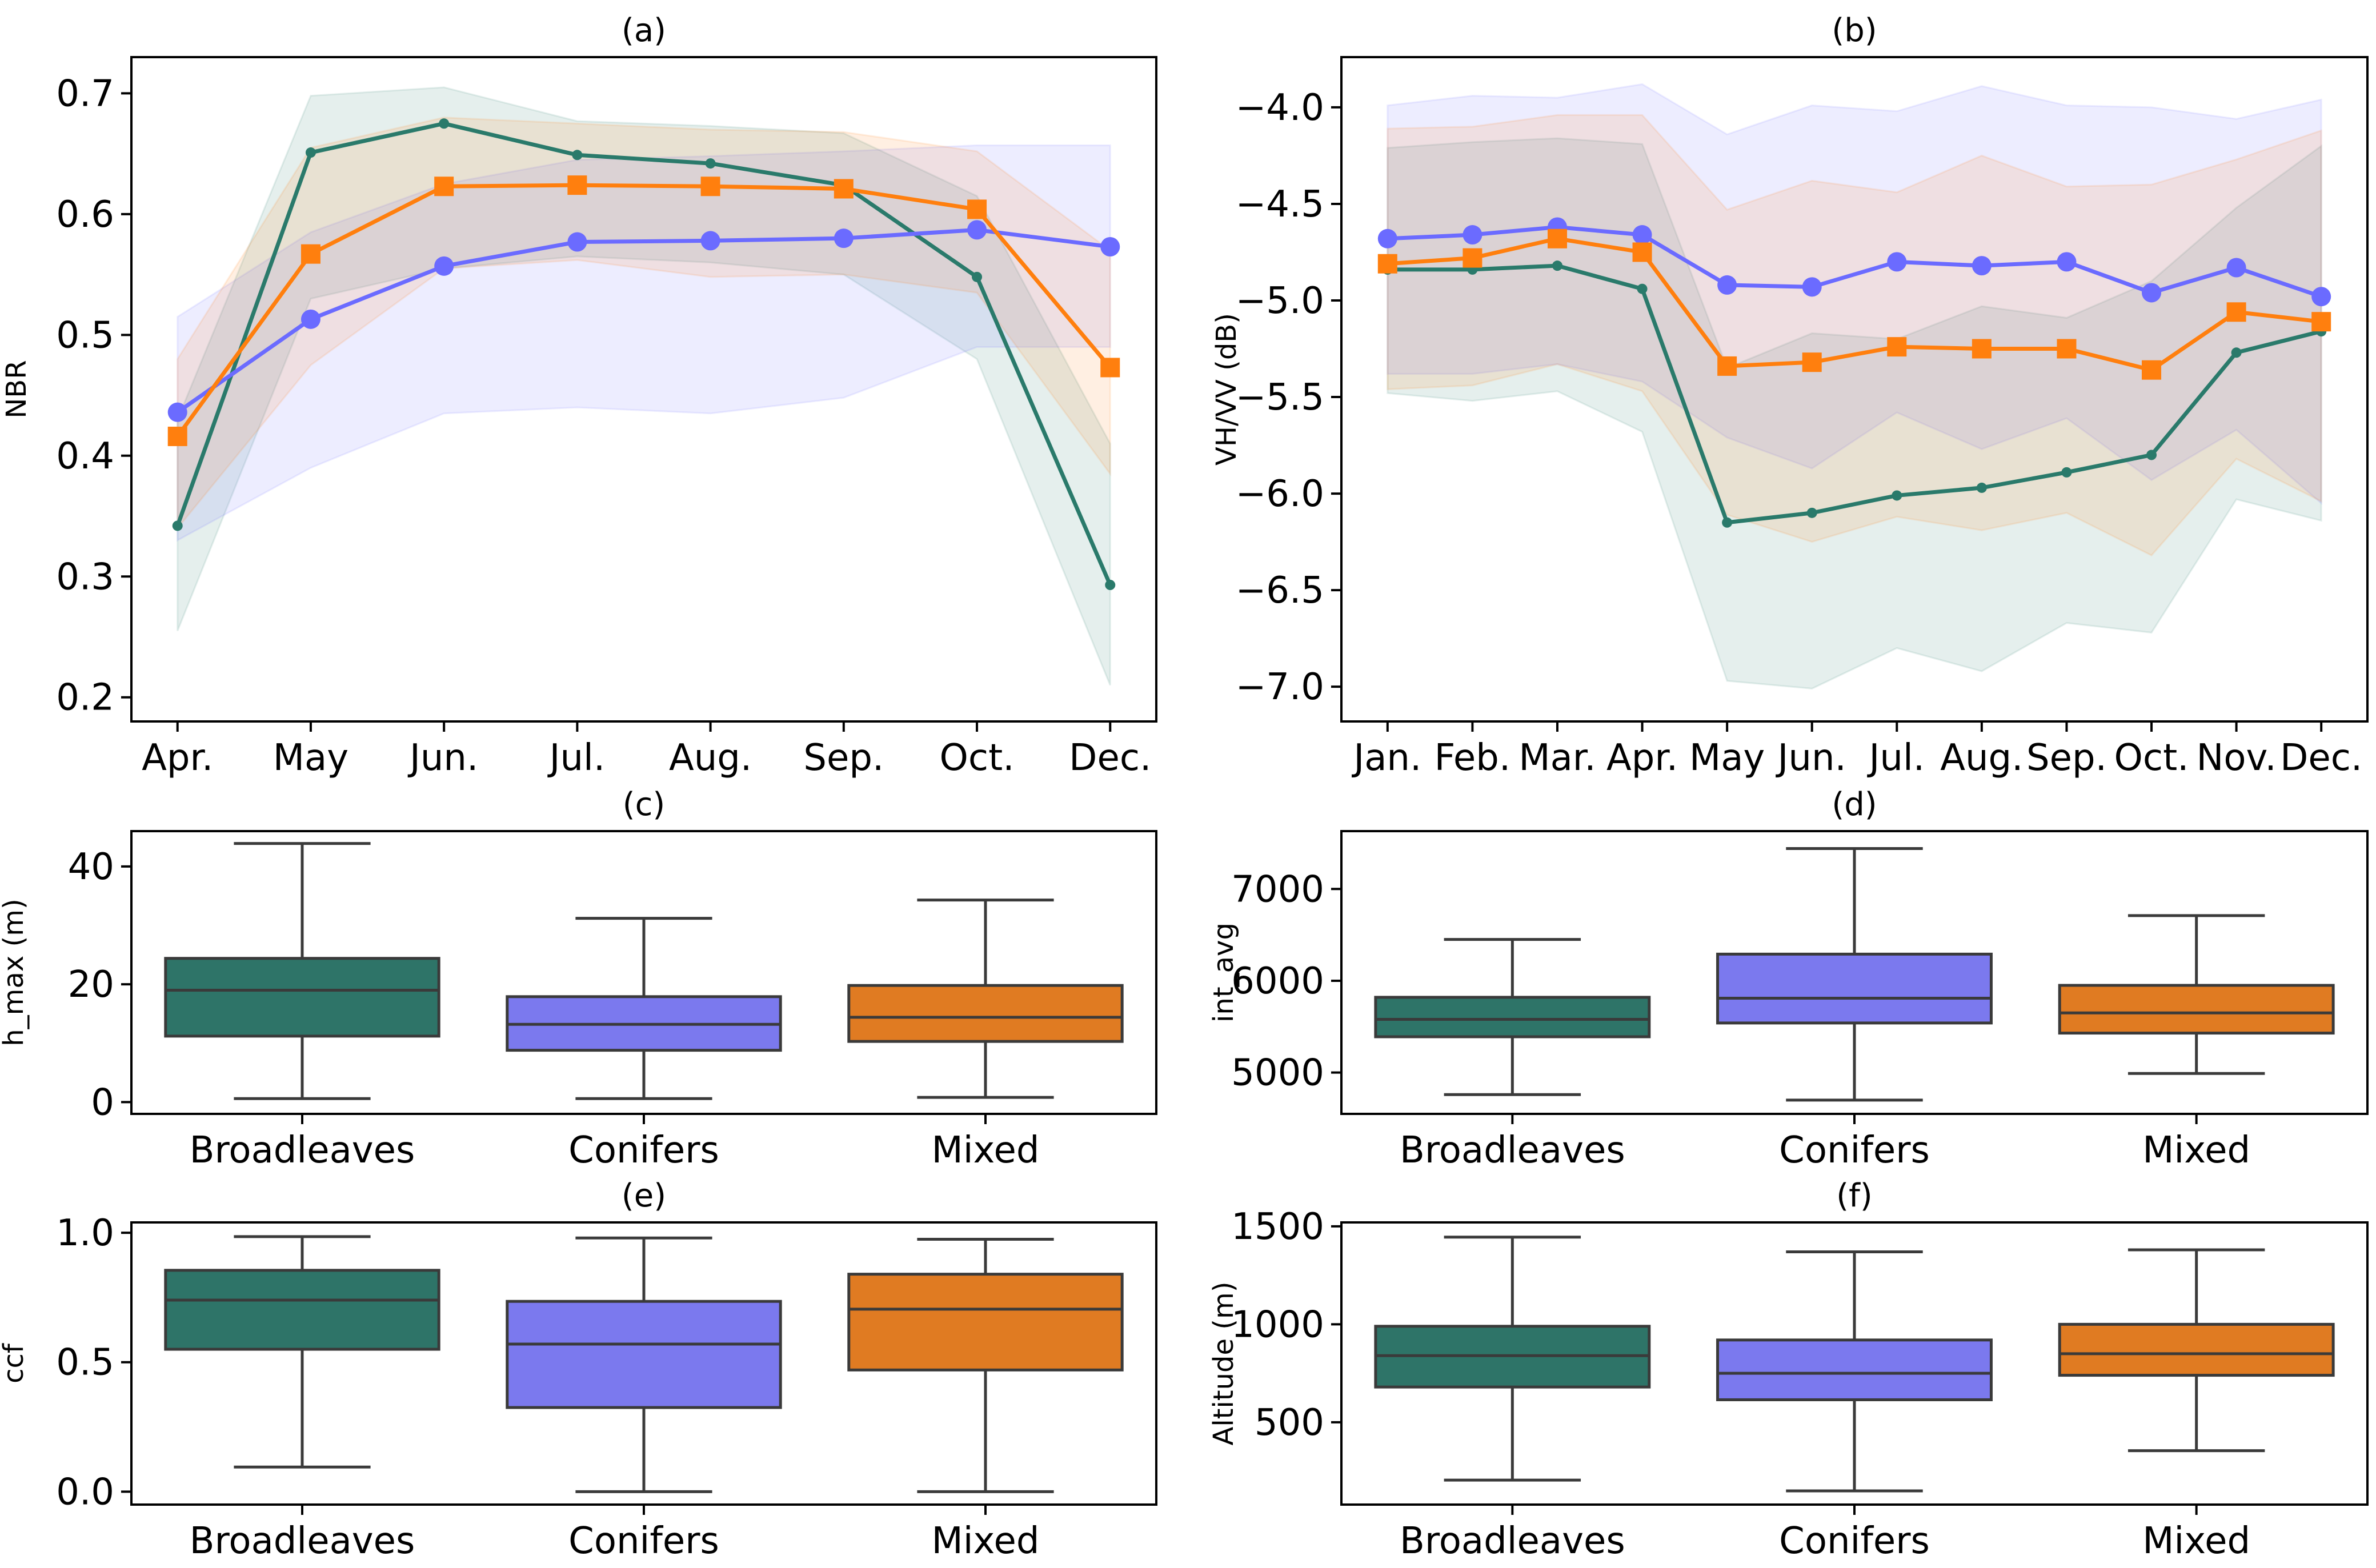  What do you see at coordinates (91, 867) in the screenshot?
I see `y-tick-label: 40` at bounding box center [91, 867].